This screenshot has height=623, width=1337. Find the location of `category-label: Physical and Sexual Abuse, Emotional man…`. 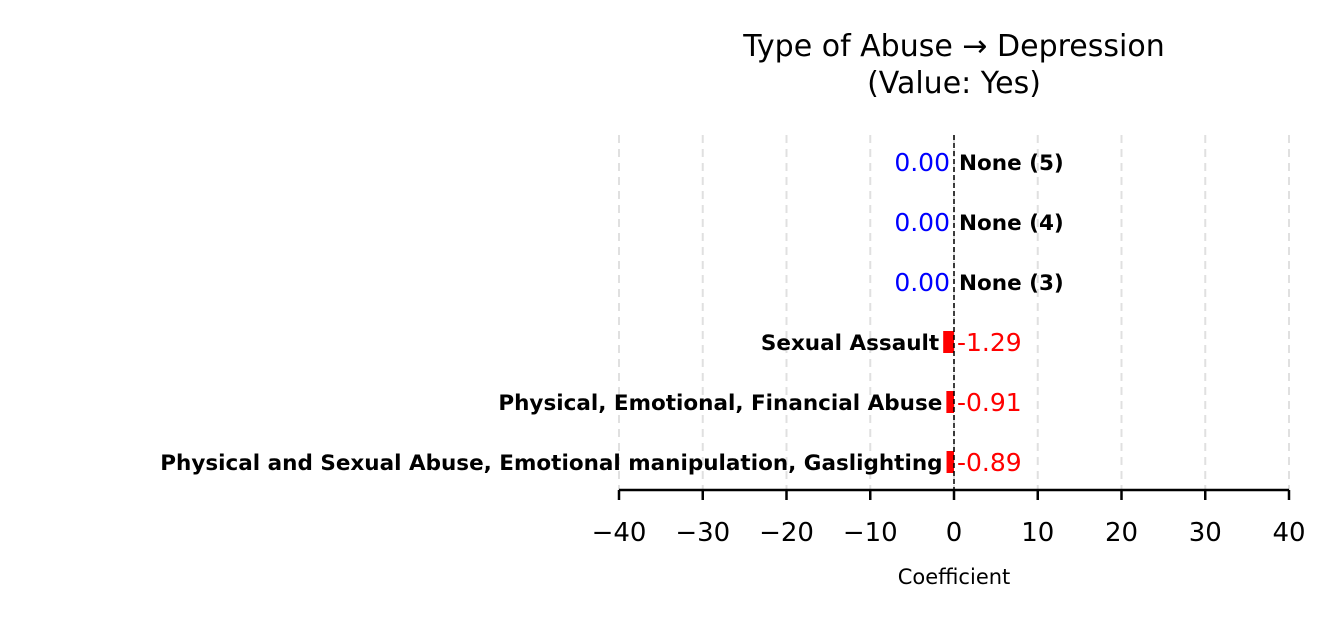

category-label: Physical and Sexual Abuse, Emotional man… is located at coordinates (551, 463).